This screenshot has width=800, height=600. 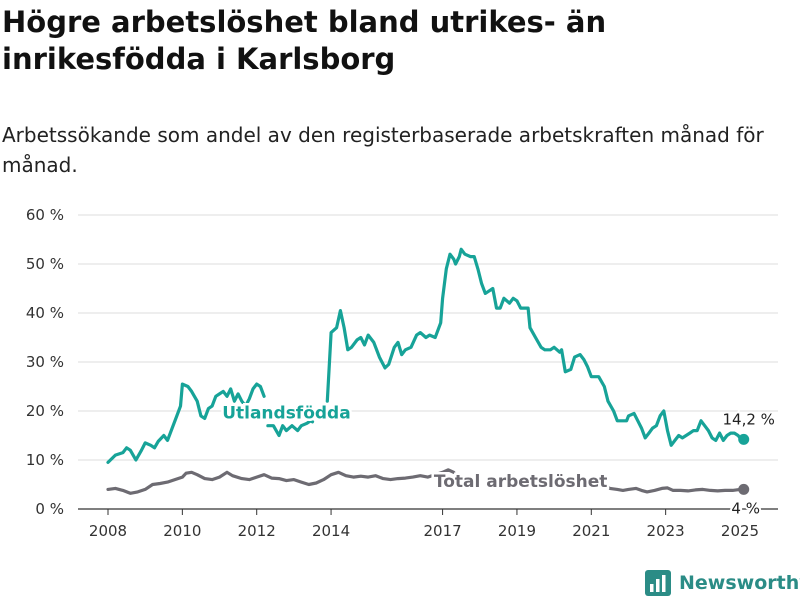 What do you see at coordinates (658, 583) in the screenshot?
I see `bar-chart-logo-icon` at bounding box center [658, 583].